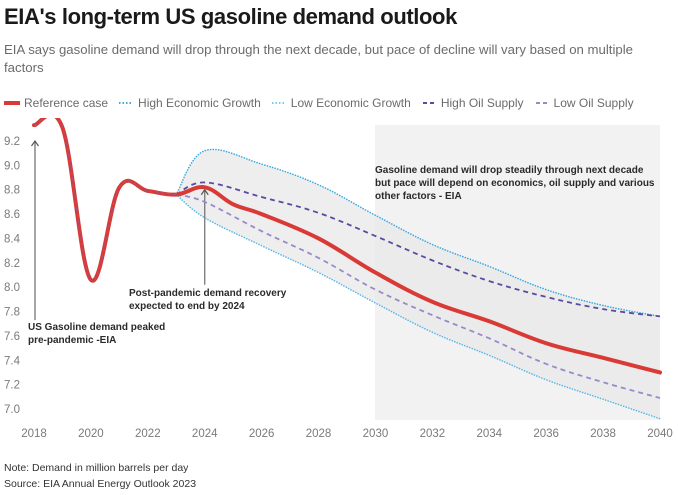  I want to click on x-tick-label: 2036, so click(546, 434).